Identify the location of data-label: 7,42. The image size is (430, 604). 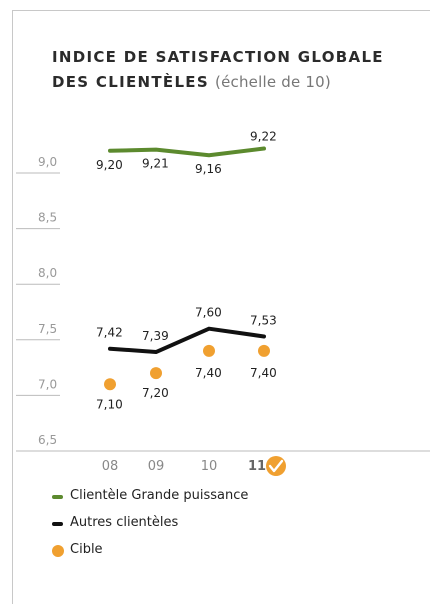
(109, 333).